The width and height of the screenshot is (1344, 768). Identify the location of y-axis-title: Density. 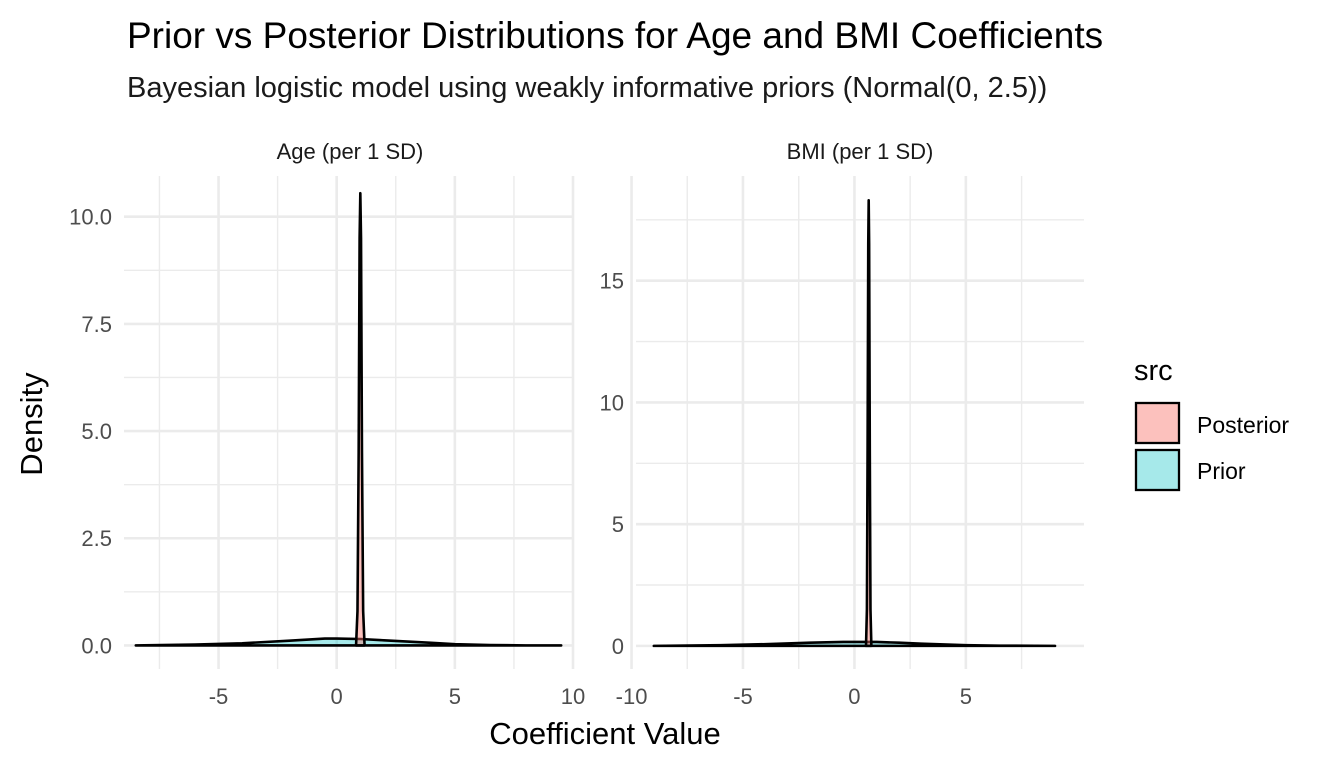
(31, 424).